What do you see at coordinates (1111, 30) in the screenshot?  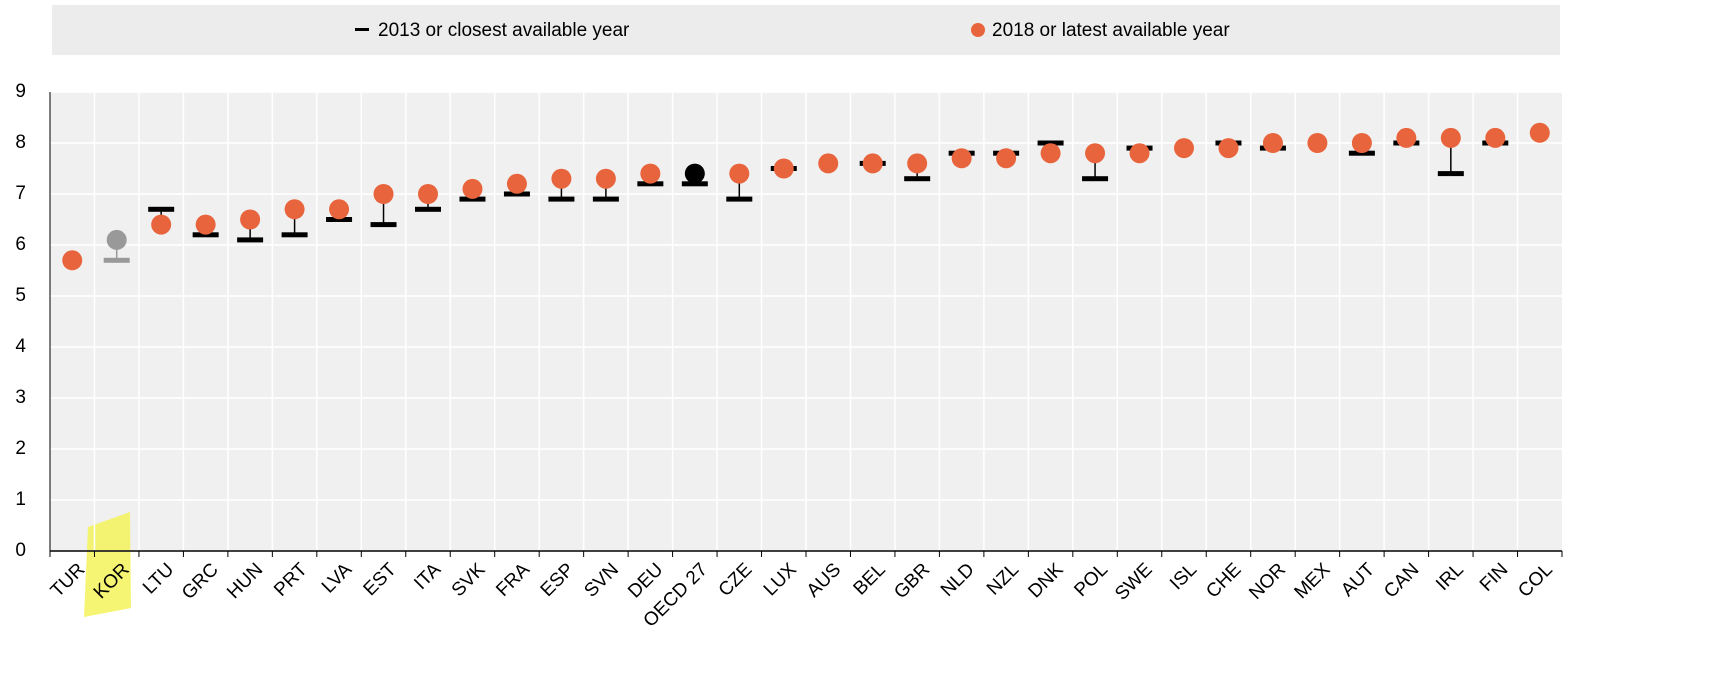 I see `legend-label: 2018 or latest available year` at bounding box center [1111, 30].